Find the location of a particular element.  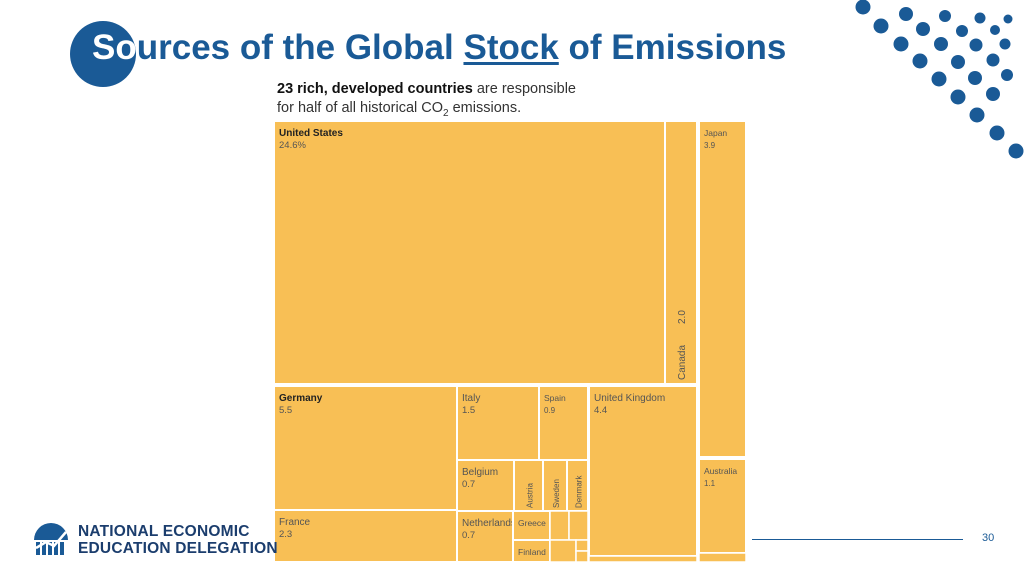

title-middle: urces of the Global is located at coordinates (300, 47).